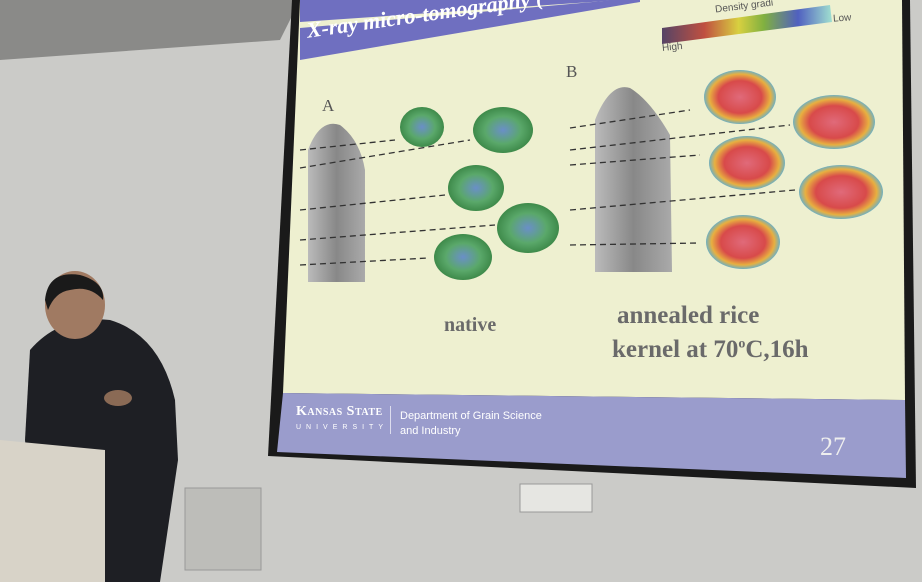 This screenshot has width=922, height=582. Describe the element at coordinates (672, 47) in the screenshot. I see `legend-high: High` at that location.